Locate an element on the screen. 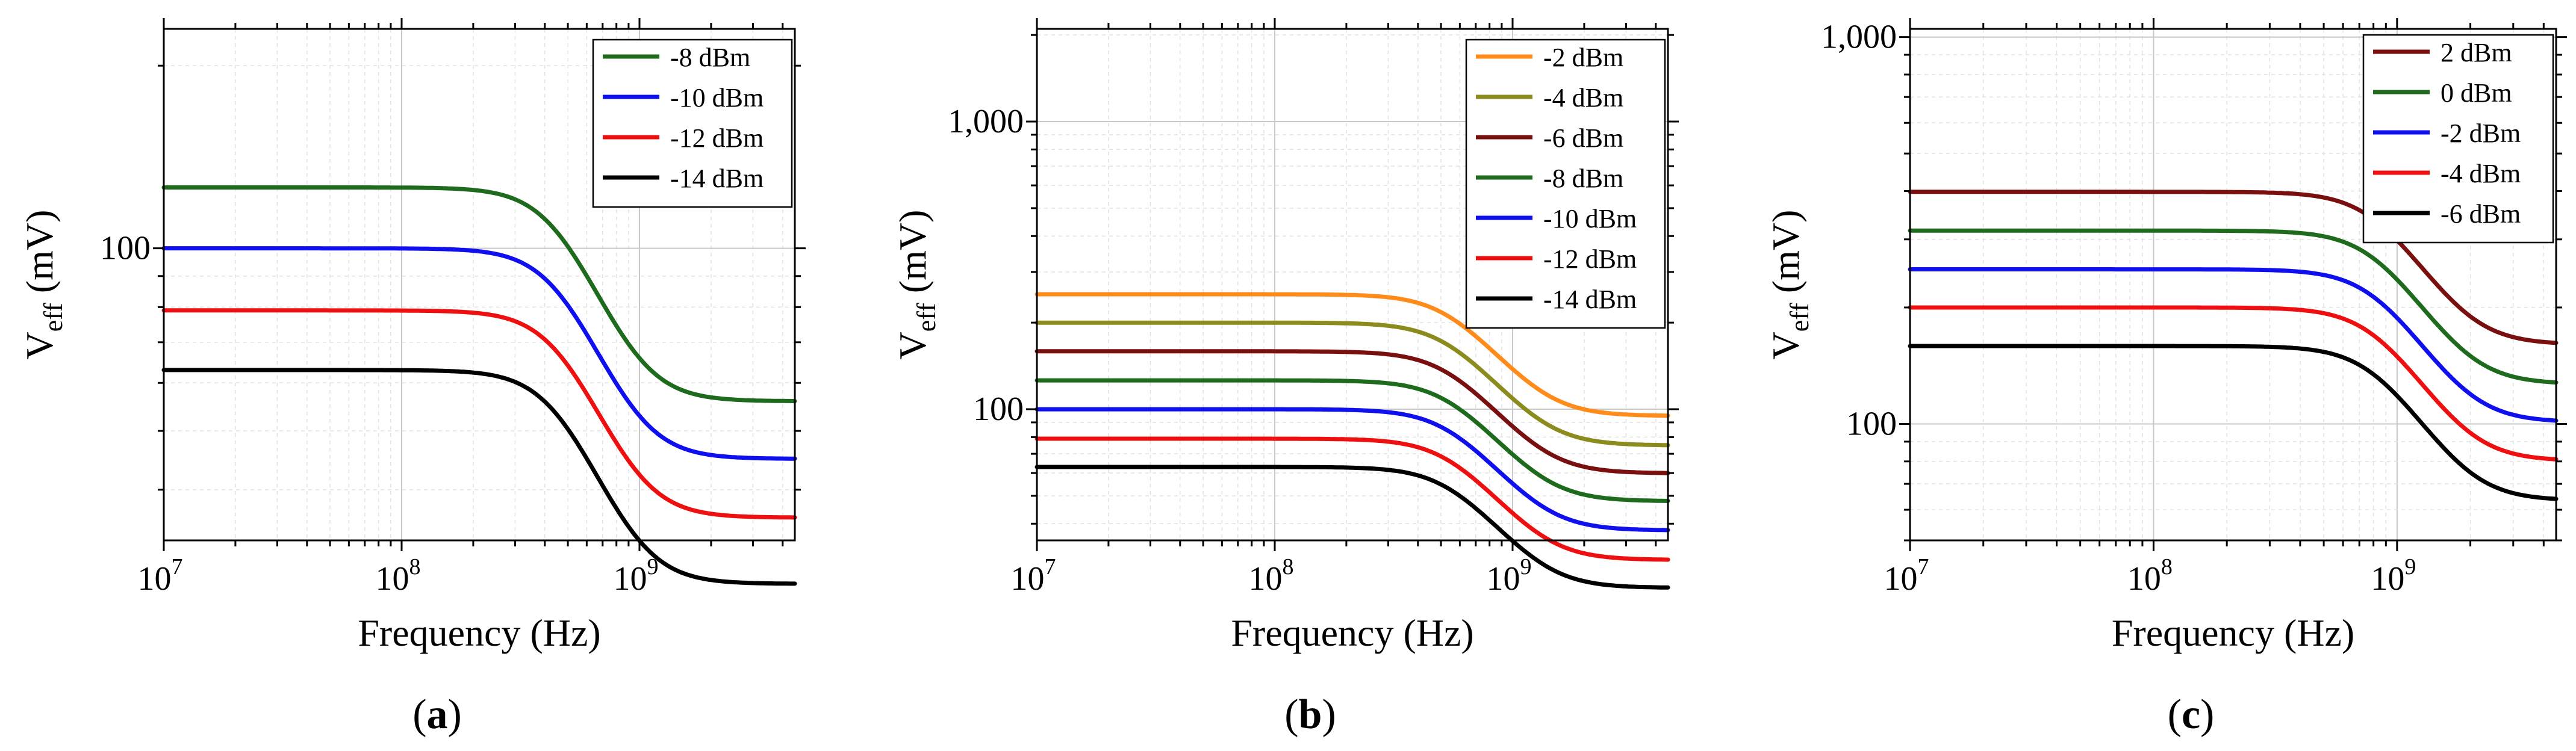 The image size is (2576, 751). legend-label: 2 dBm is located at coordinates (2476, 52).